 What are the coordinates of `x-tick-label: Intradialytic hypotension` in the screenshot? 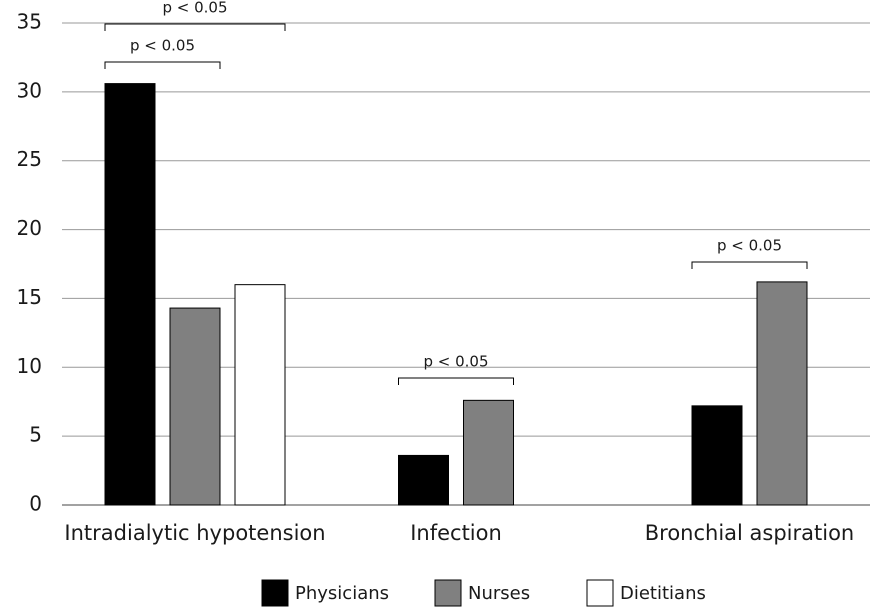 It's located at (194, 533).